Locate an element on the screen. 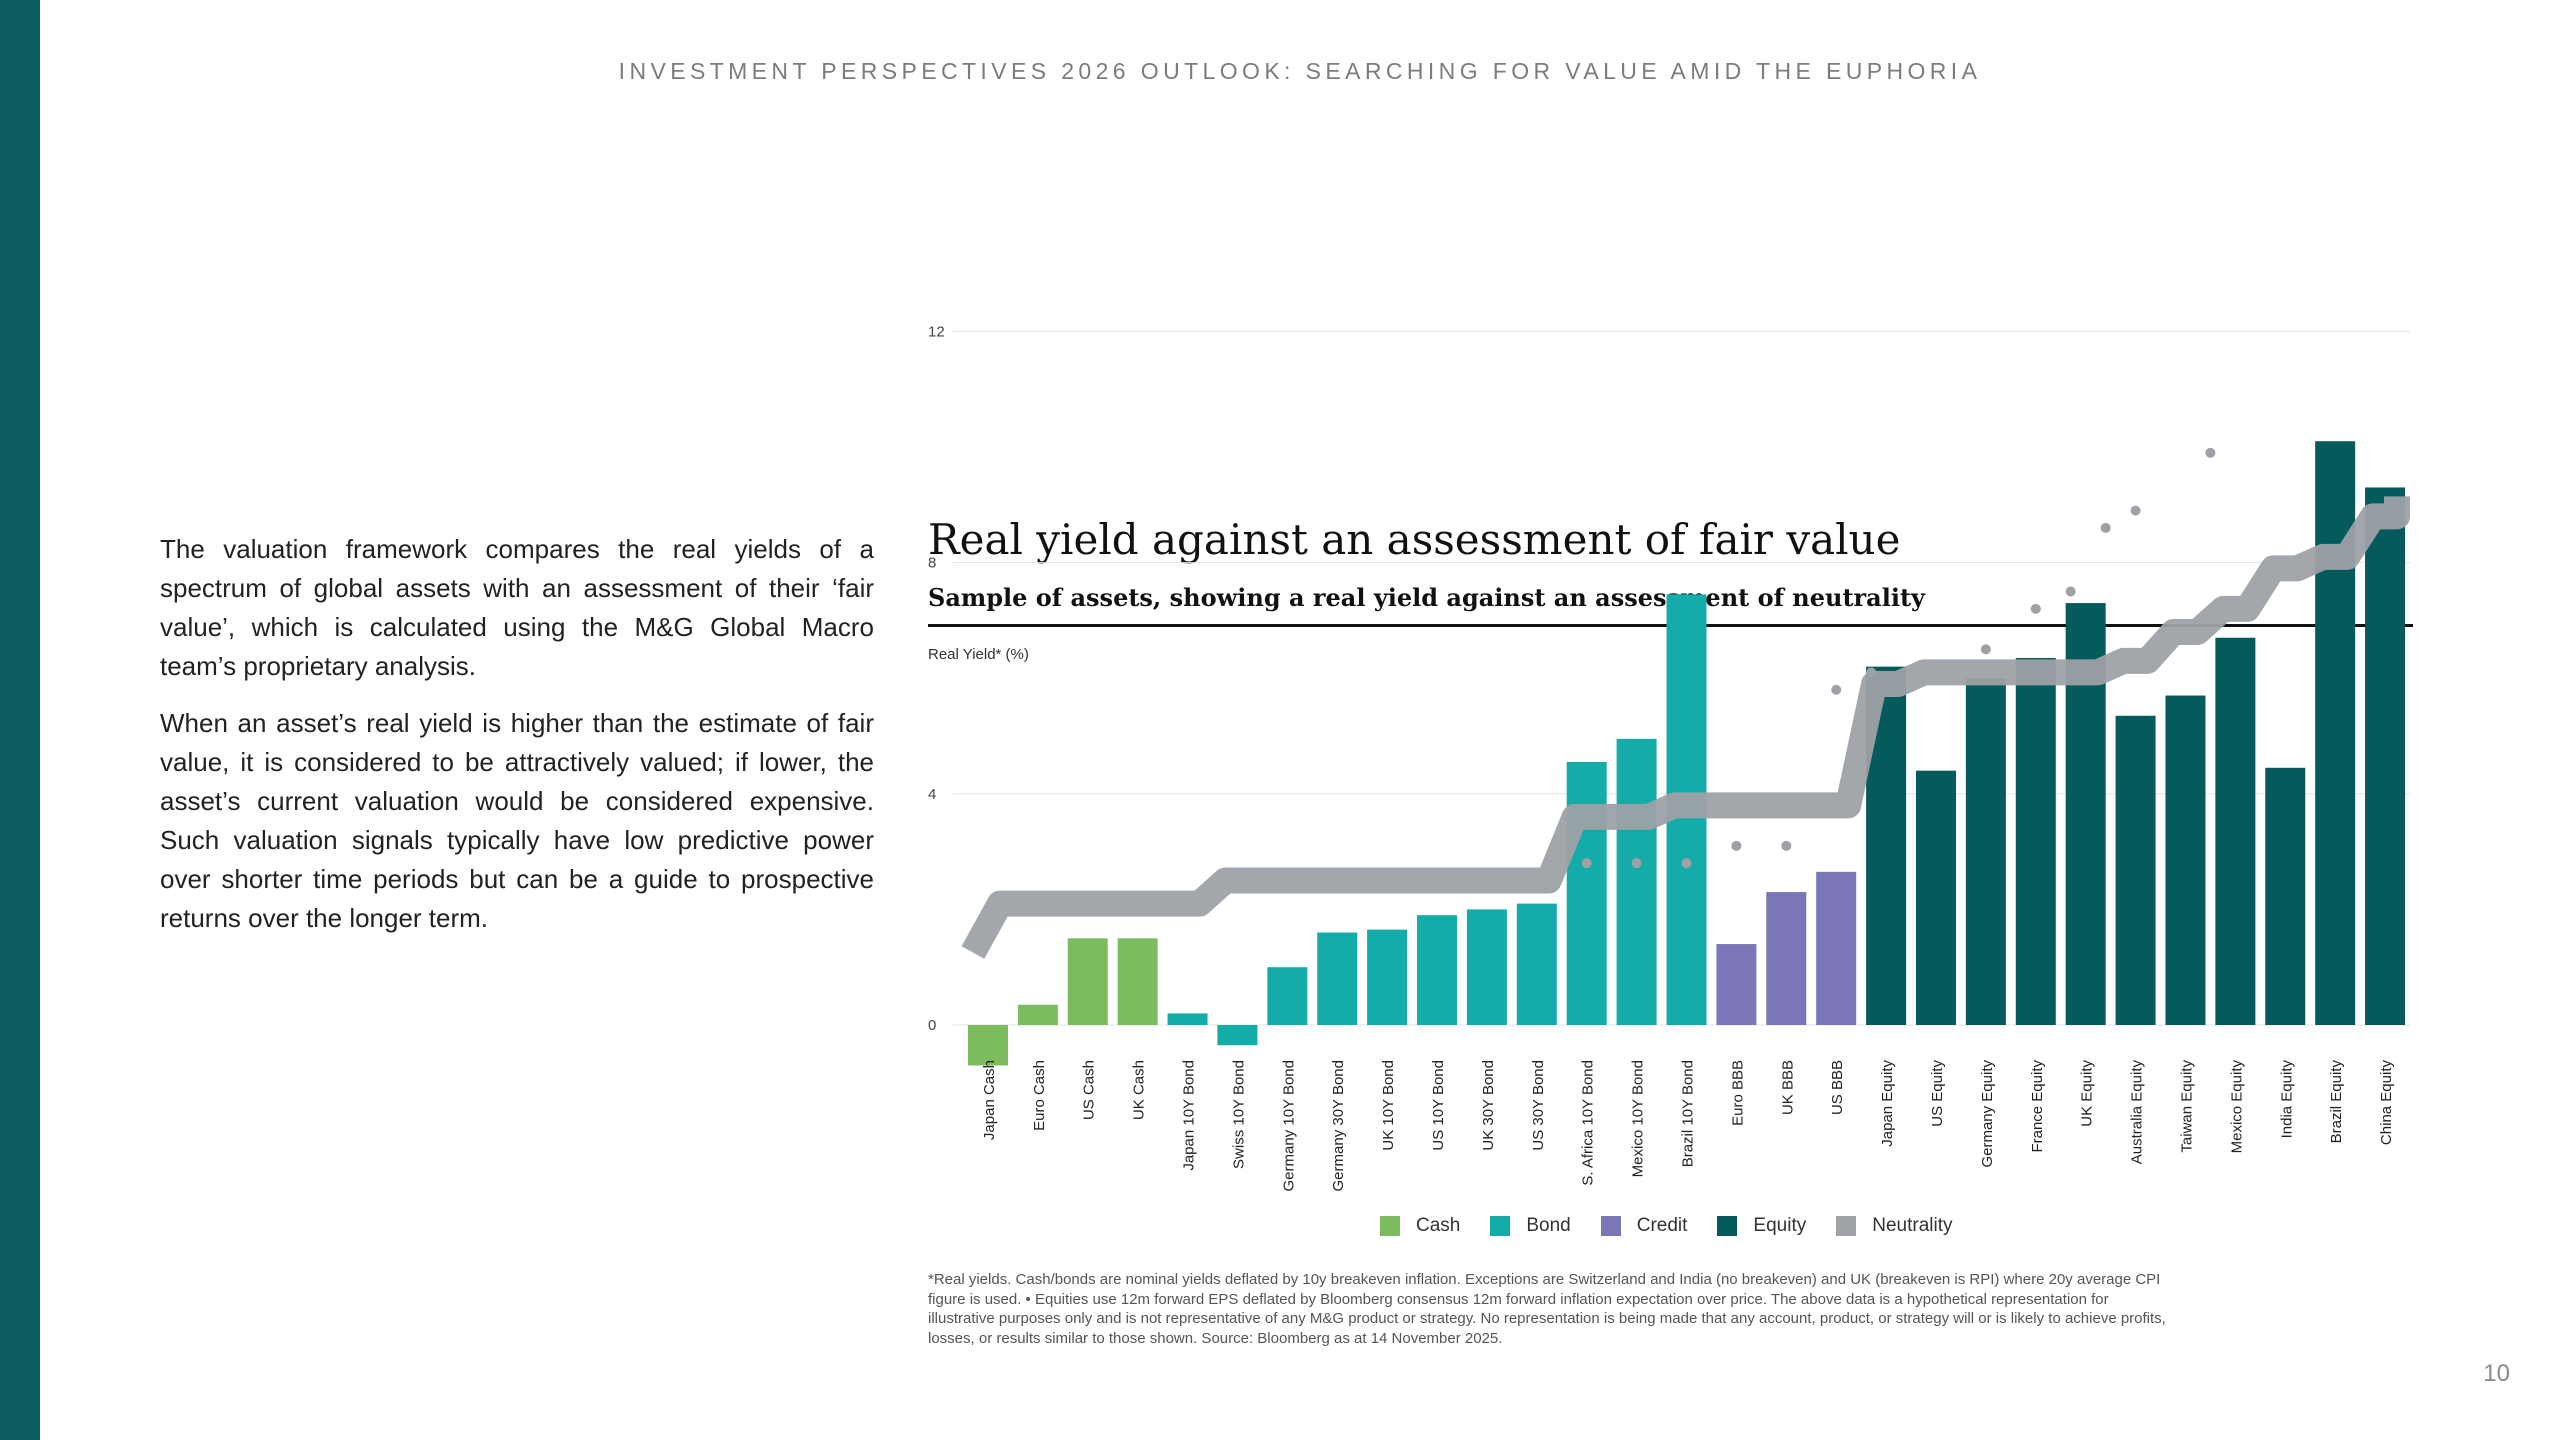 This screenshot has height=1440, width=2560. legend-label-equity: Equity is located at coordinates (1780, 1225).